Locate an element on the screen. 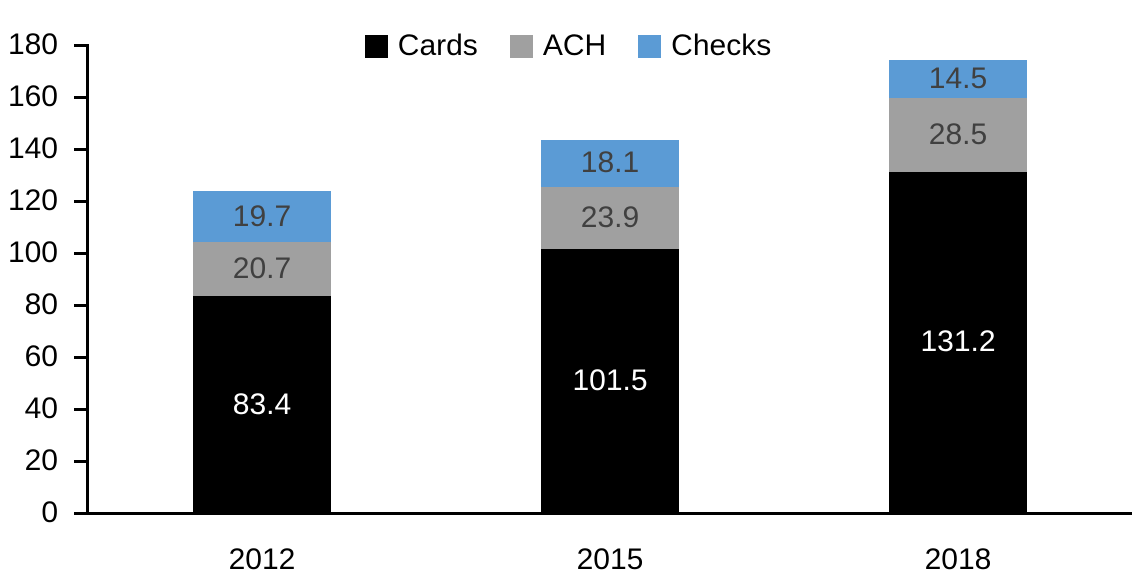 This screenshot has height=588, width=1136. bar-segment-ach-2012: 20.7 is located at coordinates (262, 269).